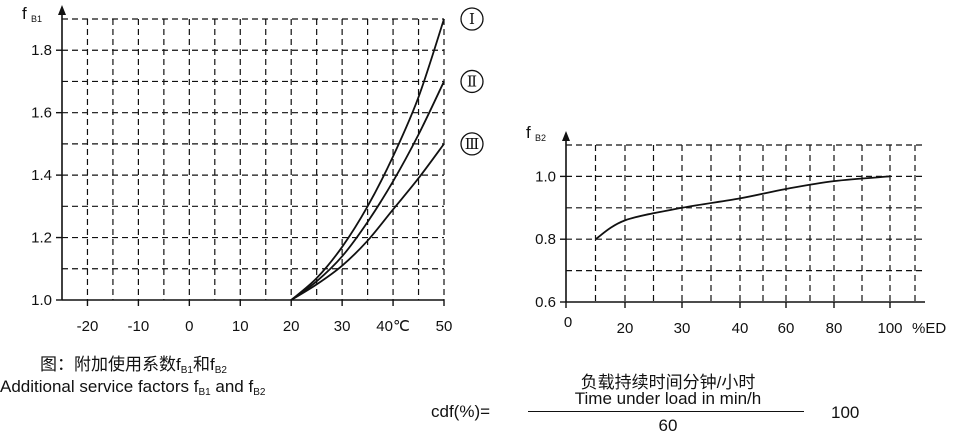  What do you see at coordinates (220, 370) in the screenshot?
I see `caption-zh-sub2: B2` at bounding box center [220, 370].